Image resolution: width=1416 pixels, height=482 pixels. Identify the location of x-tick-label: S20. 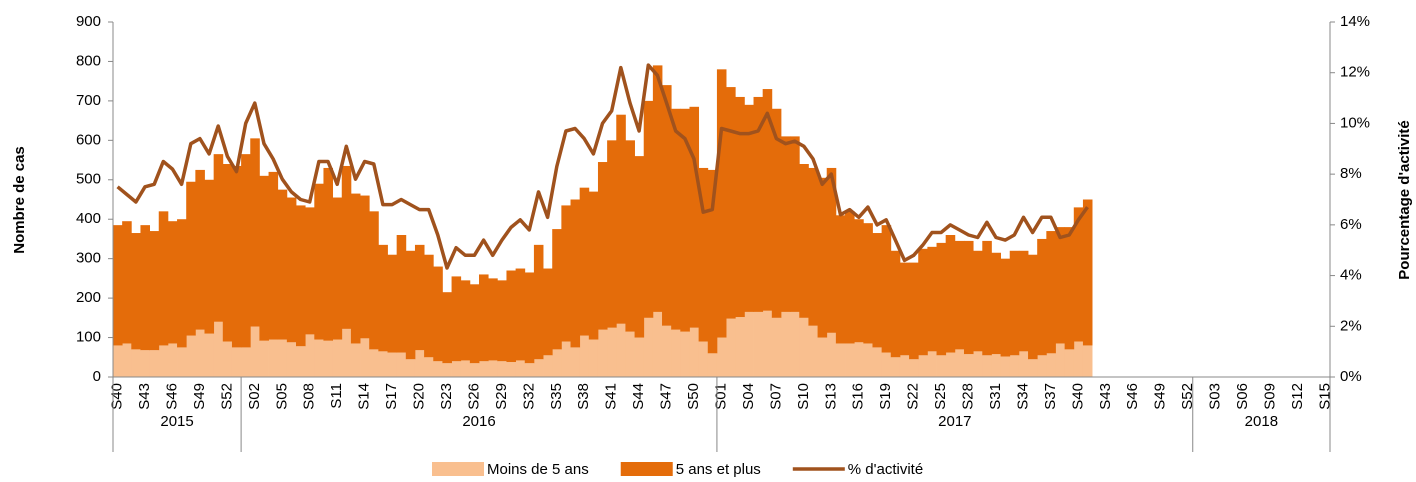
(419, 396).